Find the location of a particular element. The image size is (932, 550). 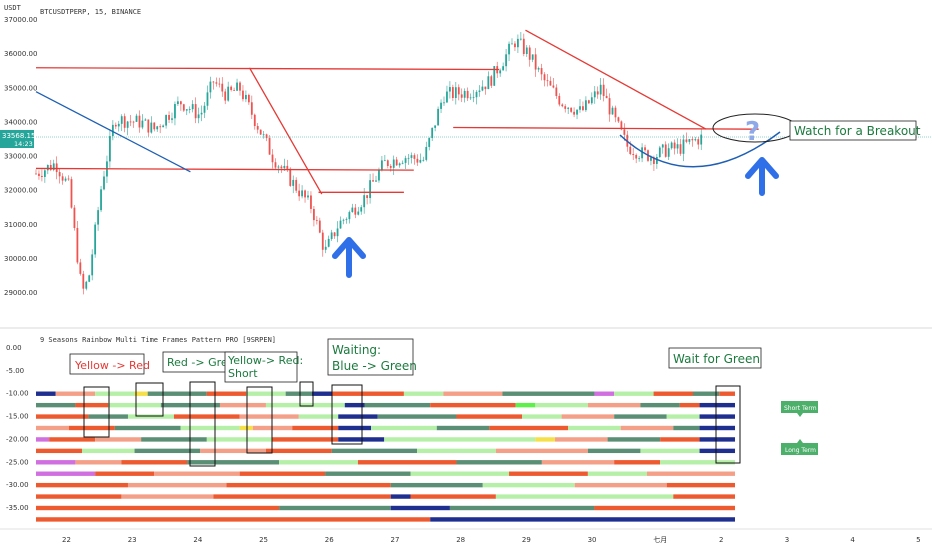

currency-label: USDT is located at coordinates (13, 8).